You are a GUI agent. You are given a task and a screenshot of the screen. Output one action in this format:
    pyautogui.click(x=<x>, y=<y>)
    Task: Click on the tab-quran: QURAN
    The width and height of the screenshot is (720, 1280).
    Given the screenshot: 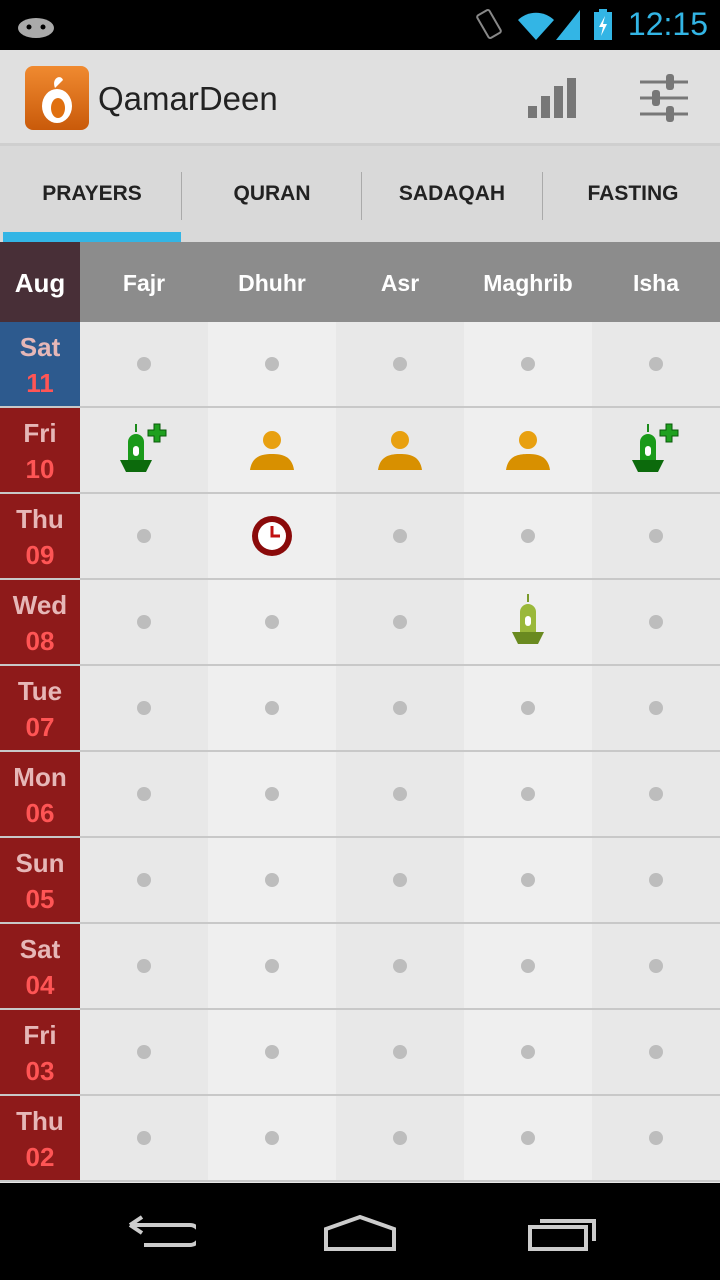 What is the action you would take?
    pyautogui.click(x=272, y=193)
    